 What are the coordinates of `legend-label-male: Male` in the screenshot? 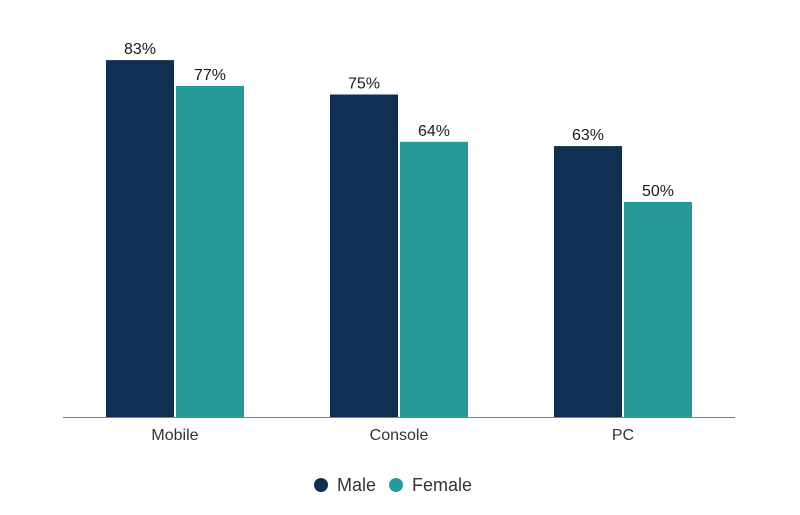 It's located at (356, 485).